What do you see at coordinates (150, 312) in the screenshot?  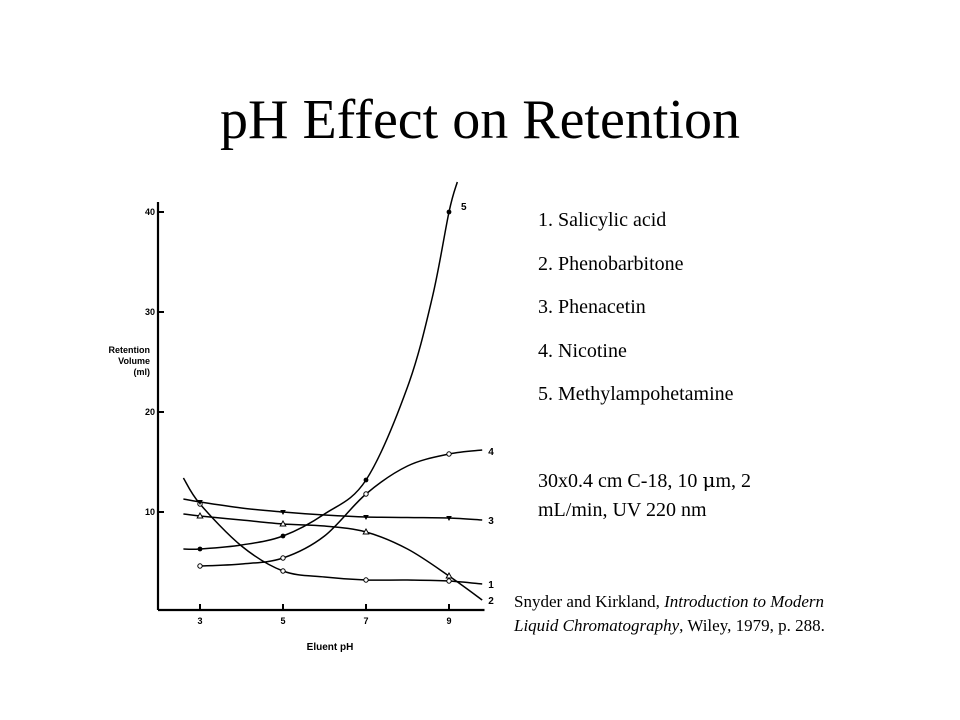 I see `y-tick-label-30: 30` at bounding box center [150, 312].